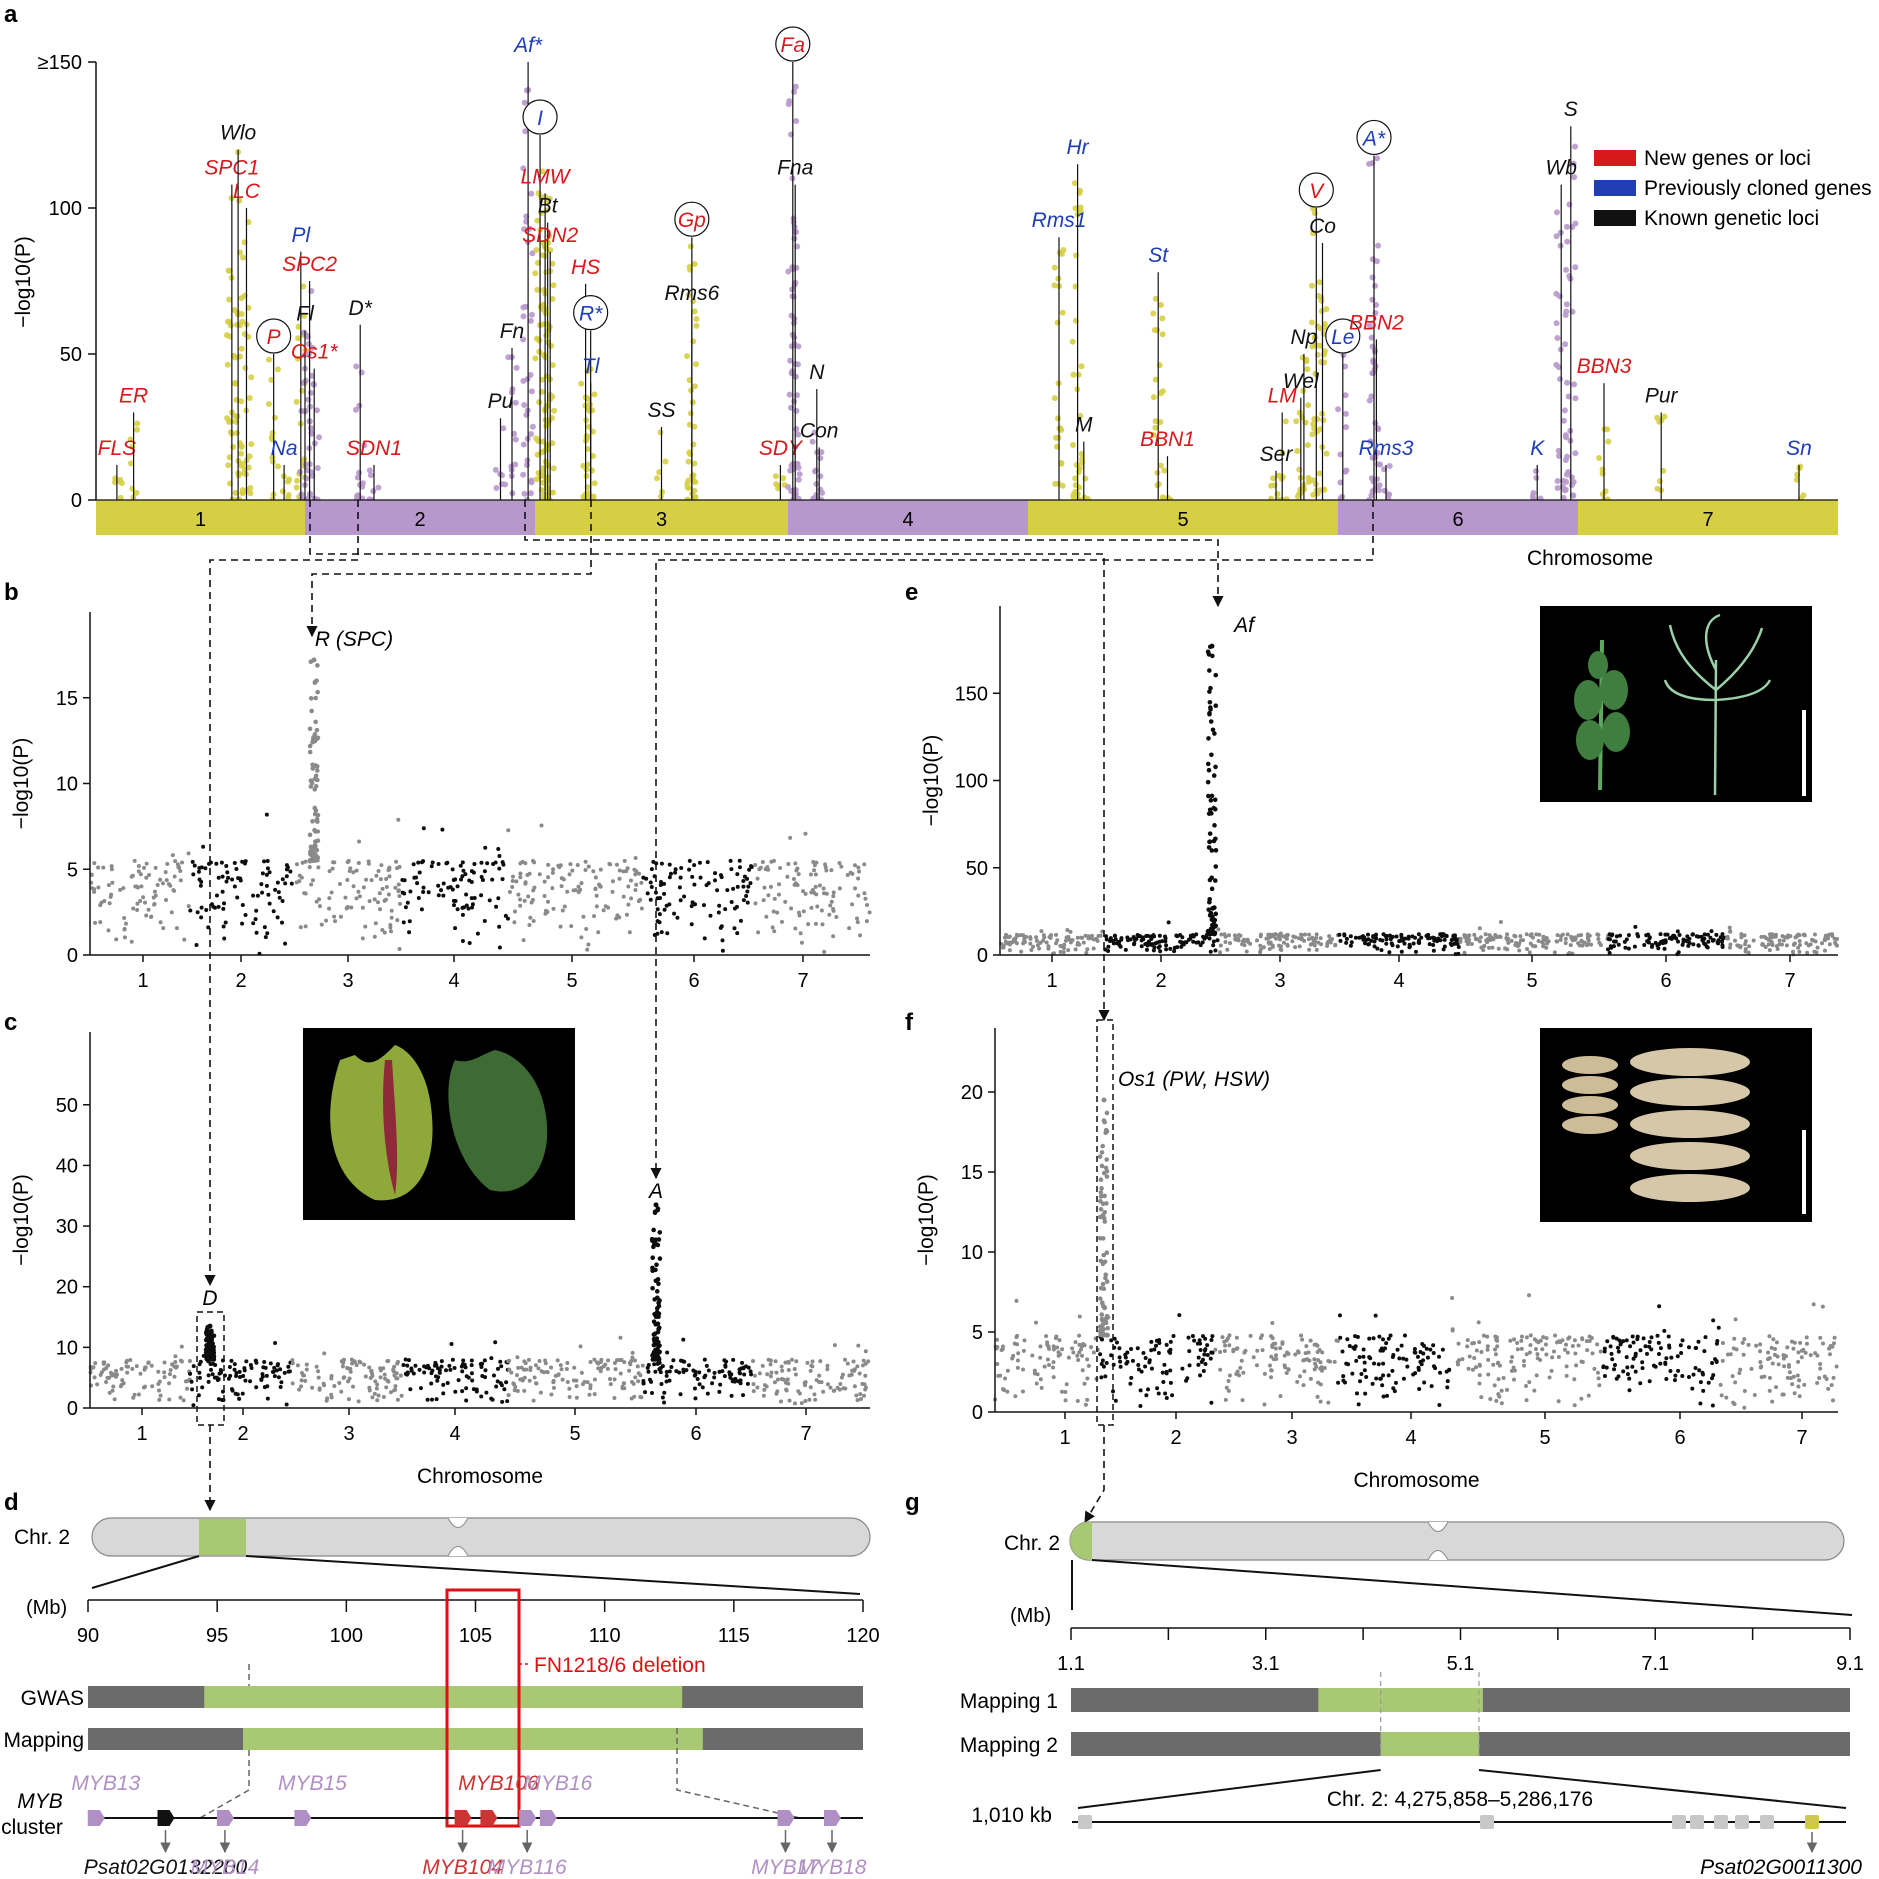 Image resolution: width=1879 pixels, height=1879 pixels. What do you see at coordinates (1283, 395) in the screenshot?
I see `a-locus-label: LM` at bounding box center [1283, 395].